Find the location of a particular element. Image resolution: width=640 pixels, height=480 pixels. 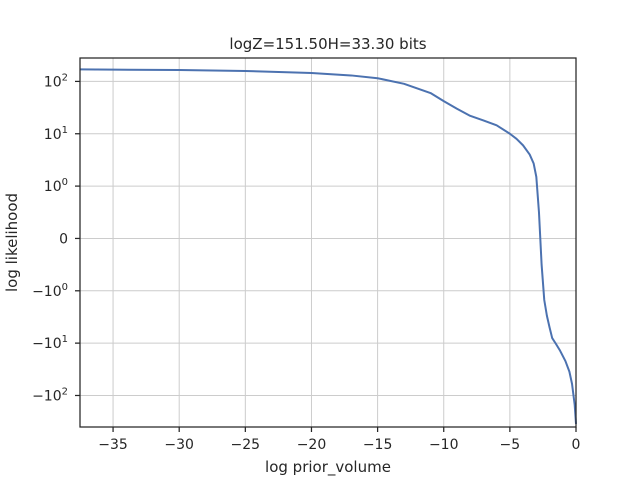

x-tick-label: −35 is located at coordinates (113, 445).